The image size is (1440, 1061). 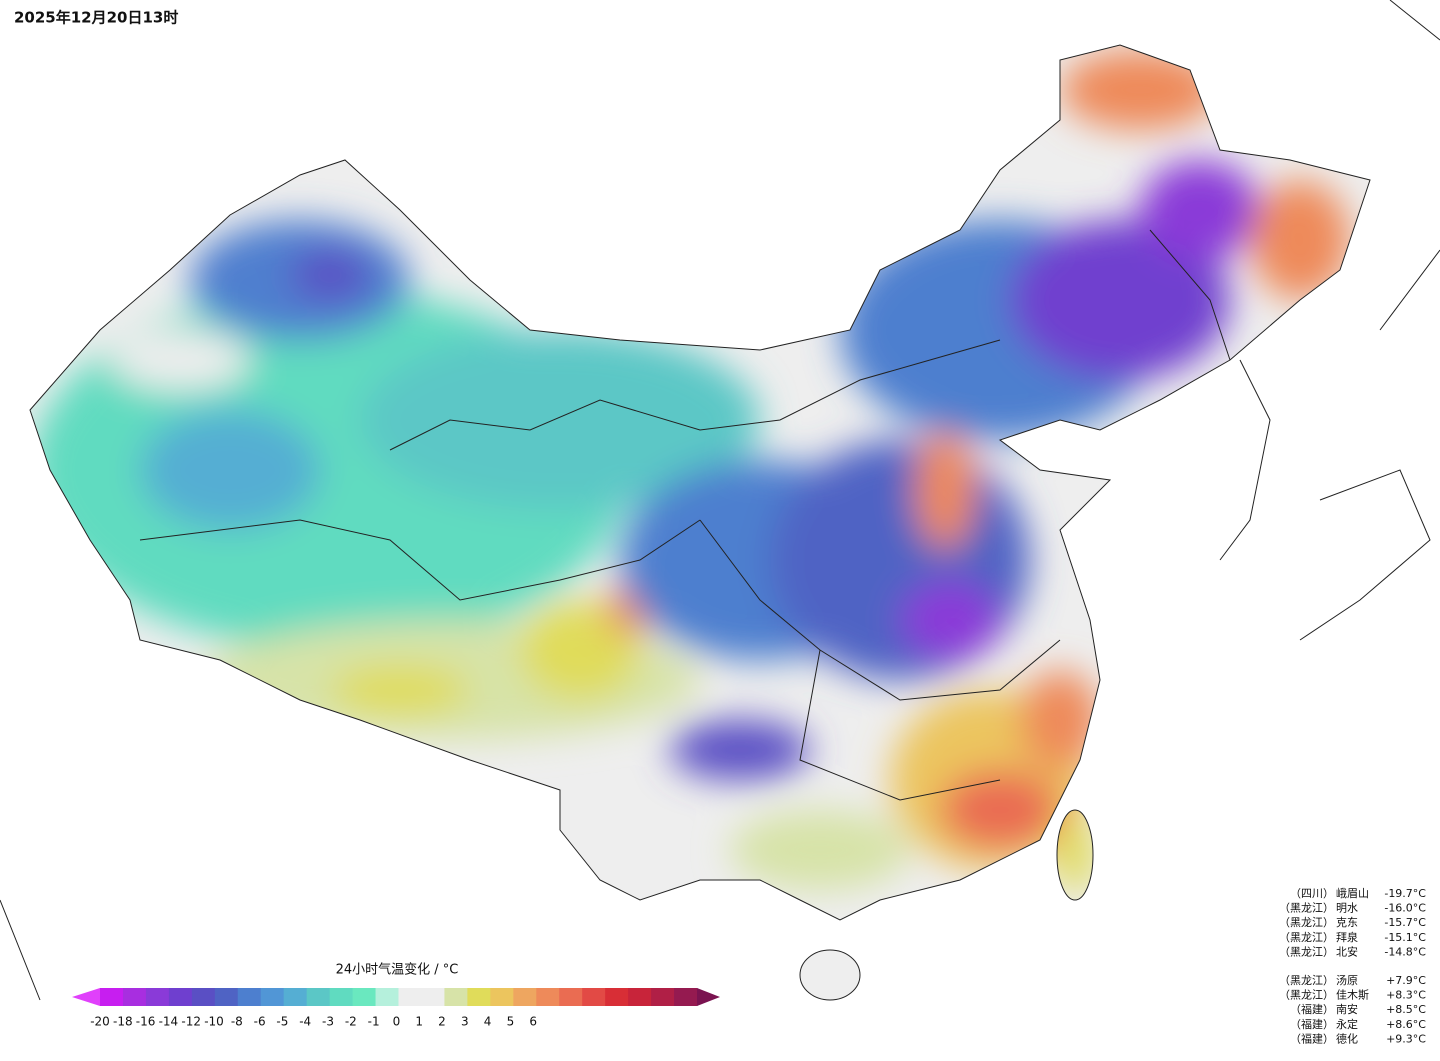 I want to click on station-name: 克东, so click(x=1347, y=922).